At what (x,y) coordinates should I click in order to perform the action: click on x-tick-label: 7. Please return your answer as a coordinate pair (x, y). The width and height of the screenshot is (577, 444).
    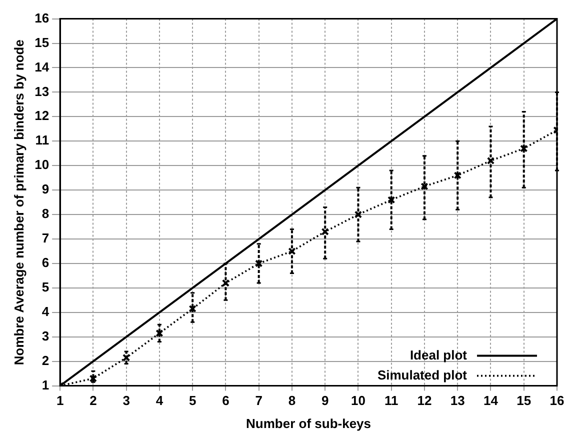
    Looking at the image, I should click on (258, 400).